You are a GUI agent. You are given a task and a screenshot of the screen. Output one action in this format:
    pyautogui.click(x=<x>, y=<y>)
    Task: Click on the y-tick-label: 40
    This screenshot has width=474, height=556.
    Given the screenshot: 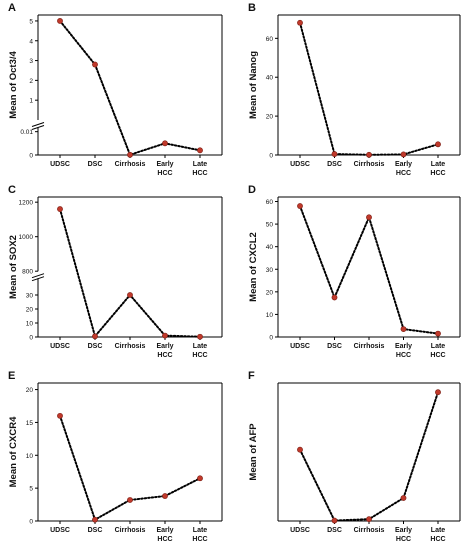 What is the action you would take?
    pyautogui.click(x=270, y=78)
    